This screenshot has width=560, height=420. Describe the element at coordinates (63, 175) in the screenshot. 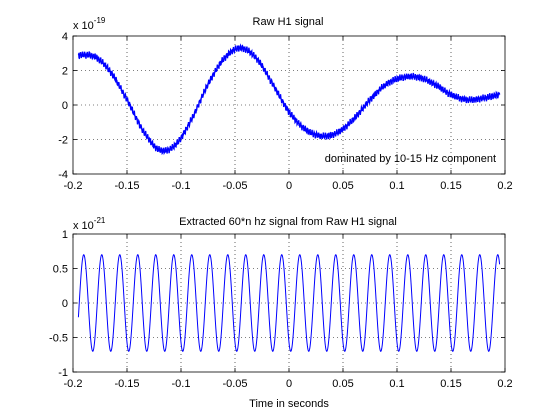

I see `y-tick-label: -4` at that location.